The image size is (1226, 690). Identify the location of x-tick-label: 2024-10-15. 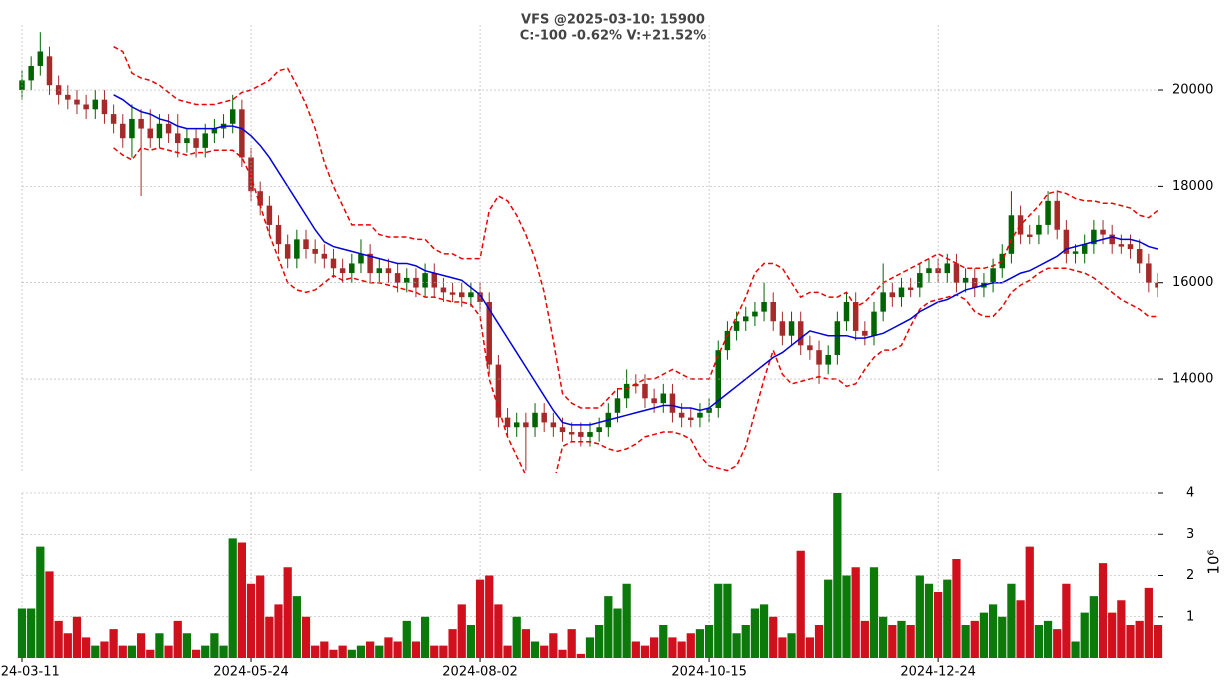
(709, 672).